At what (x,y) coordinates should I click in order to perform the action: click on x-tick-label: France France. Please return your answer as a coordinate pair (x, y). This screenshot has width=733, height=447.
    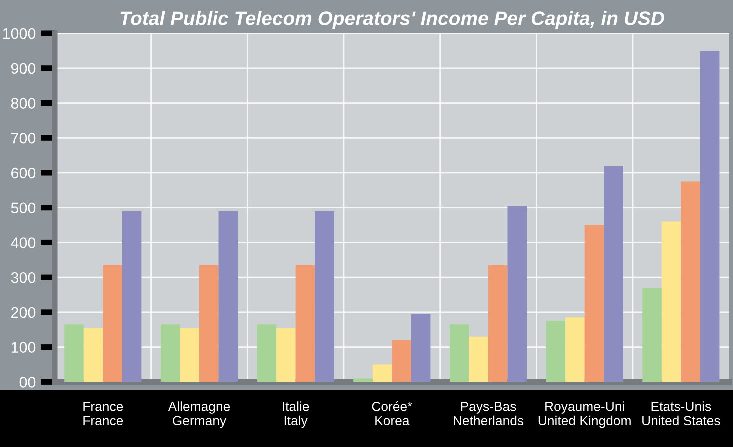
    Looking at the image, I should click on (104, 414).